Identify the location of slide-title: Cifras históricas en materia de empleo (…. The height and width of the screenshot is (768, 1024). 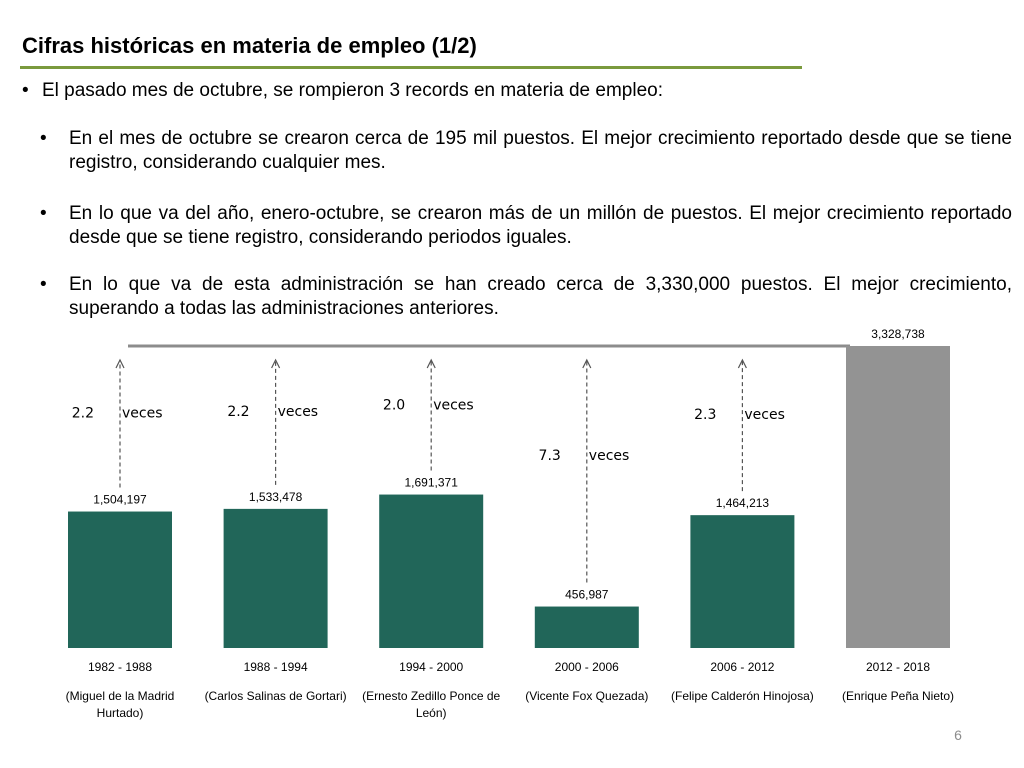
(249, 45).